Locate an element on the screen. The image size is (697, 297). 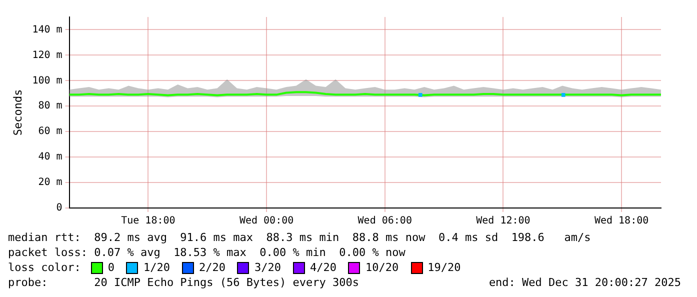
legend-label: 3/20 is located at coordinates (267, 267).